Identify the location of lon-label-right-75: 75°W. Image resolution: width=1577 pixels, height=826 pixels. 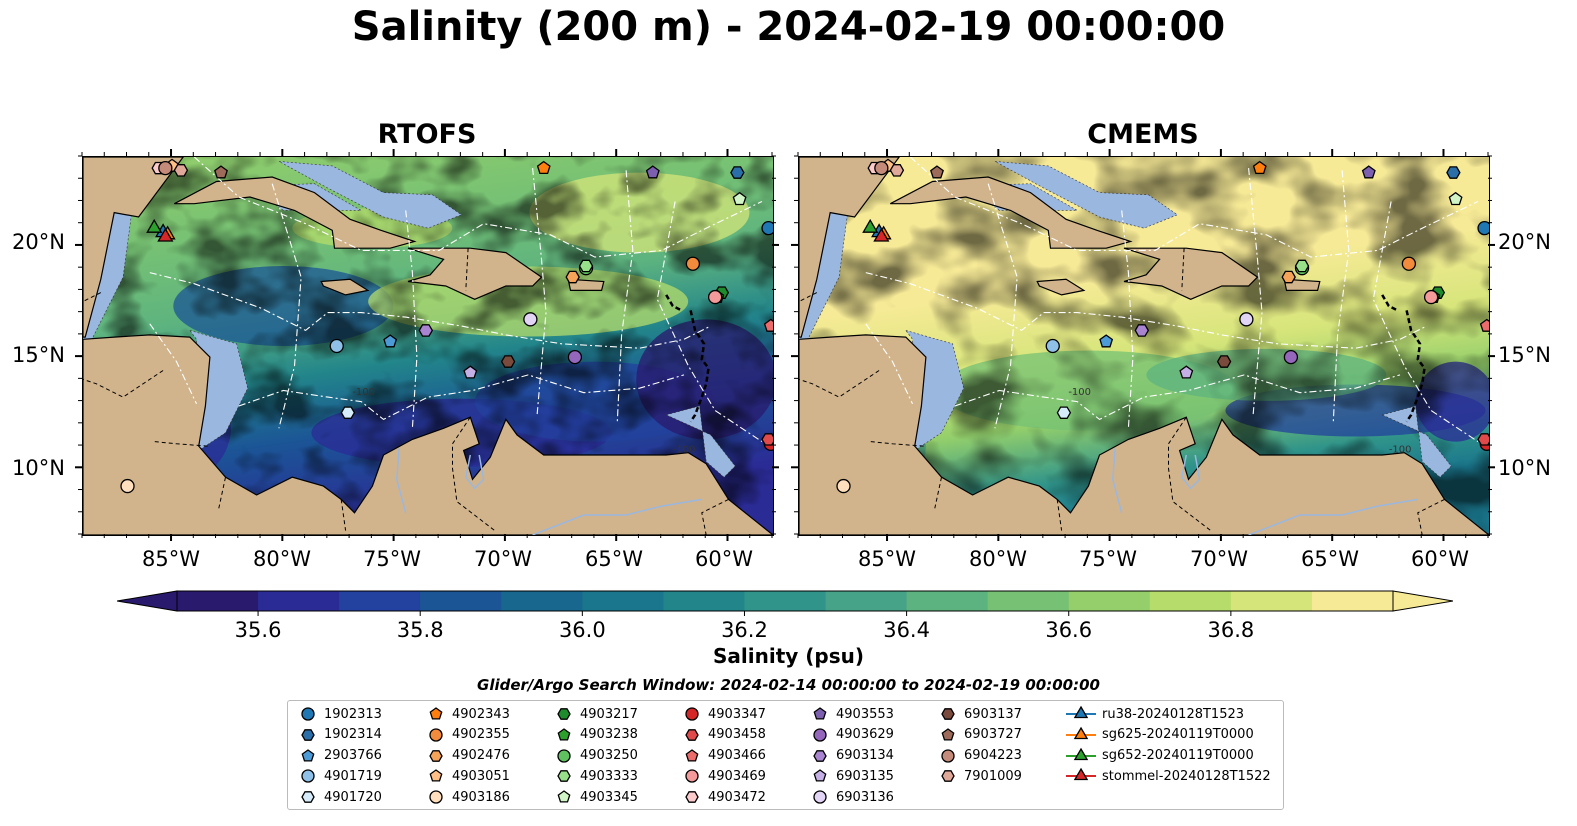
(1108, 559).